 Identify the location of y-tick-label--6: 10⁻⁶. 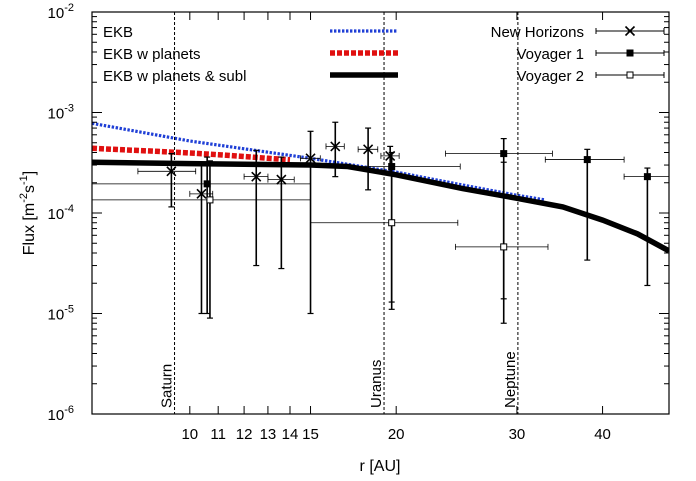
(61, 414).